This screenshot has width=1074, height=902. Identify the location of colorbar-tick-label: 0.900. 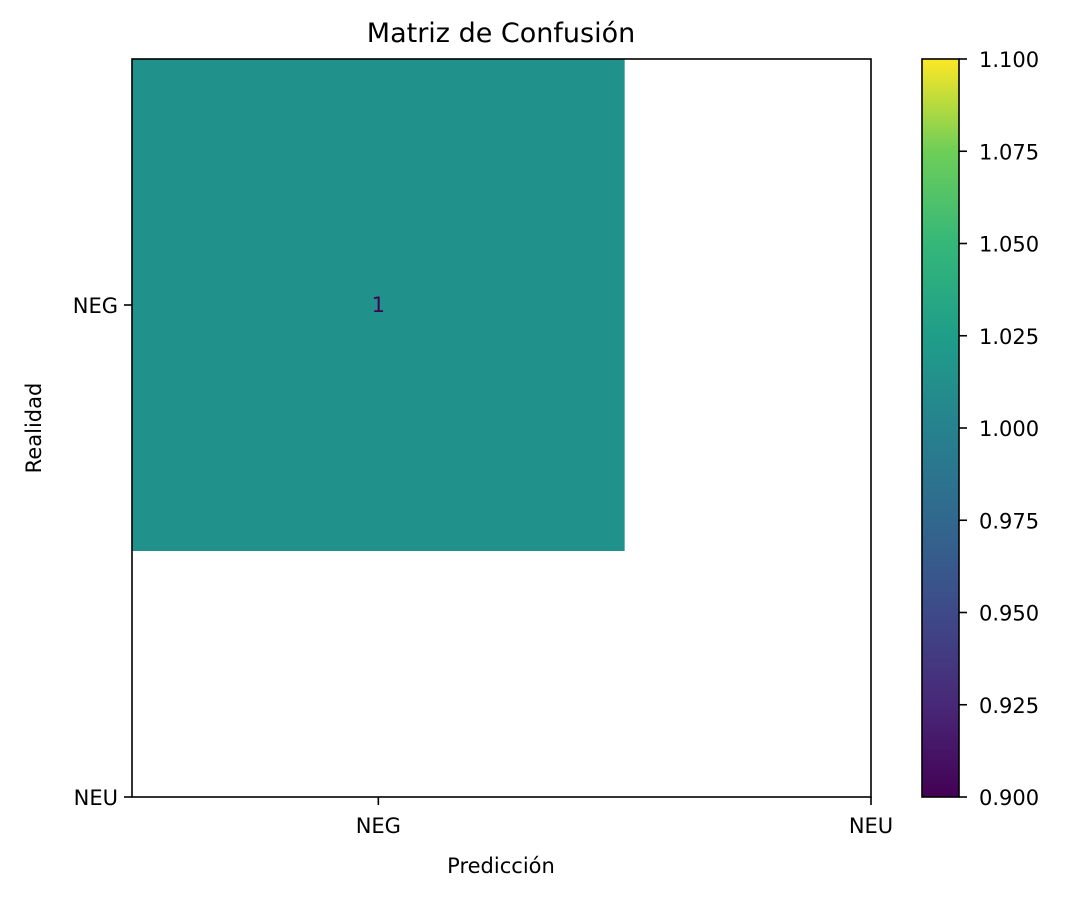
(1009, 798).